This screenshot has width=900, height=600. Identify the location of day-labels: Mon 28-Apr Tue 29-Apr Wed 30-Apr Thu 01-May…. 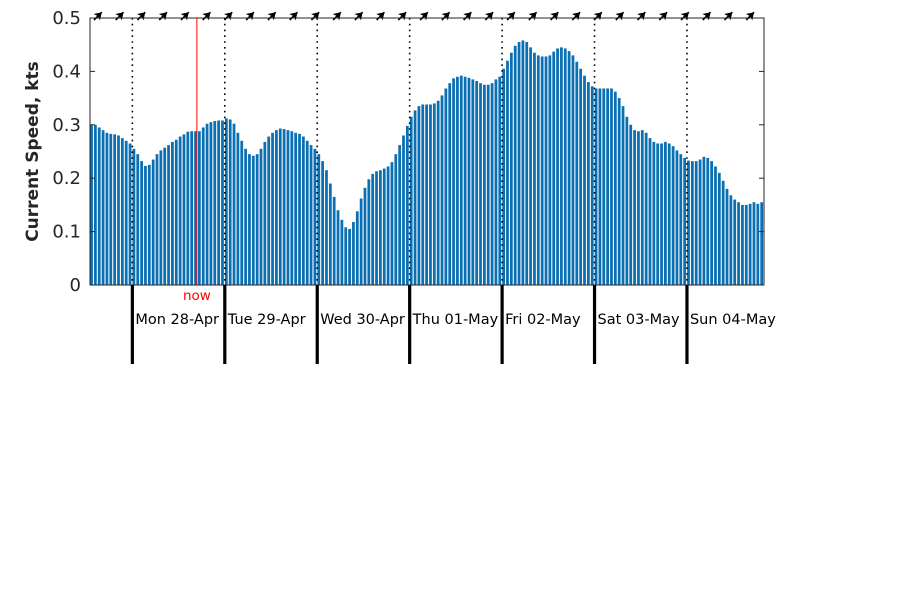
(453, 324).